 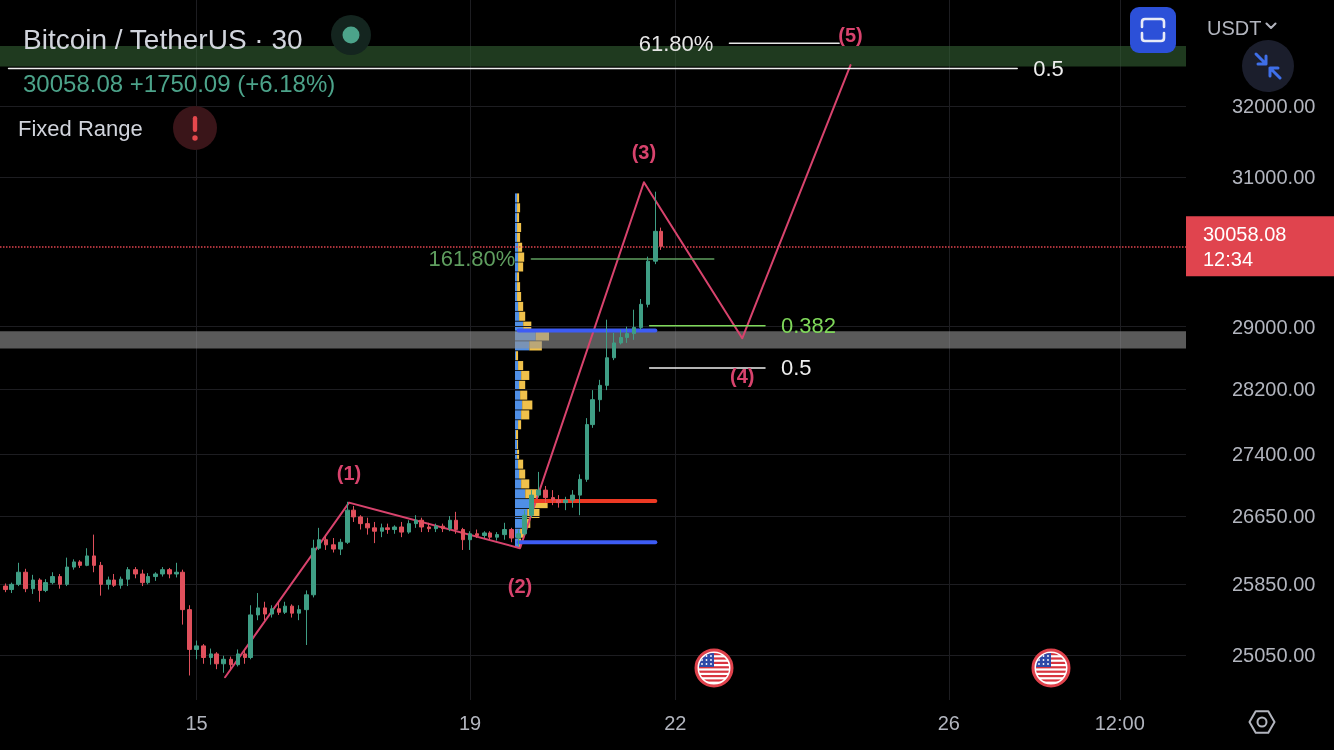 I want to click on y-tick-label: 29000.00, so click(x=1274, y=326).